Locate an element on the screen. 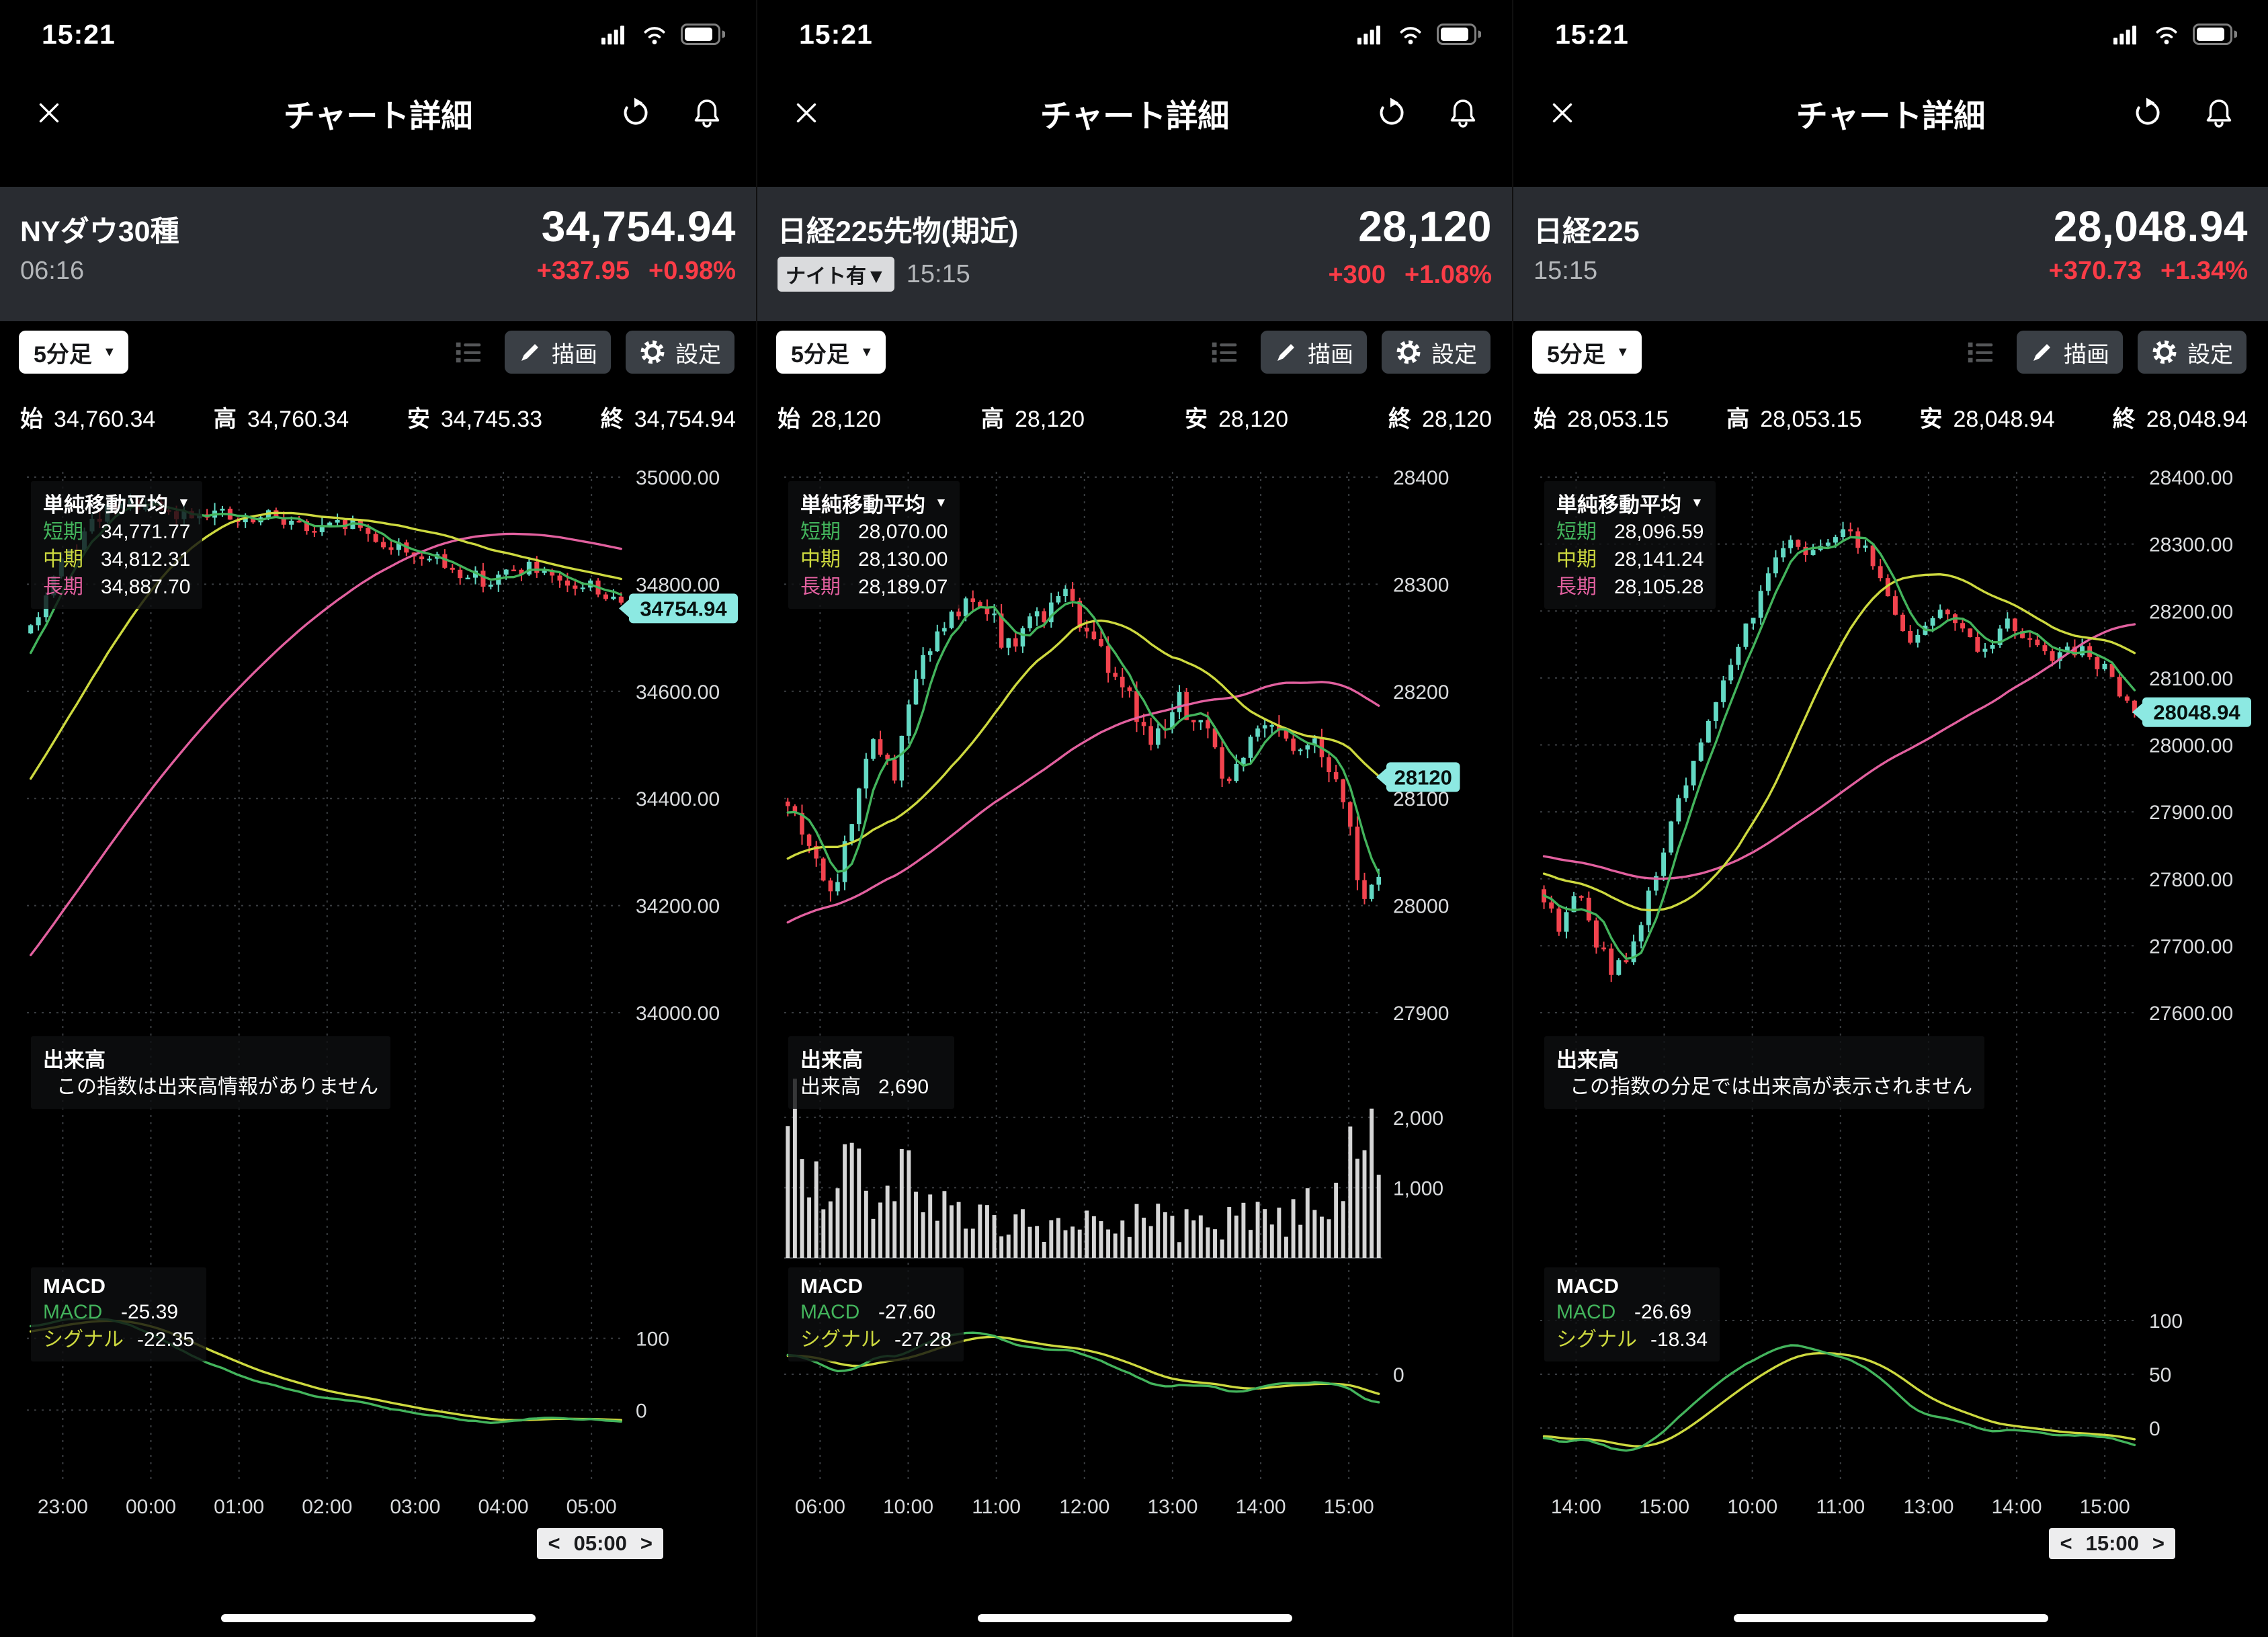  low-value: 34,745.33 is located at coordinates (491, 420).